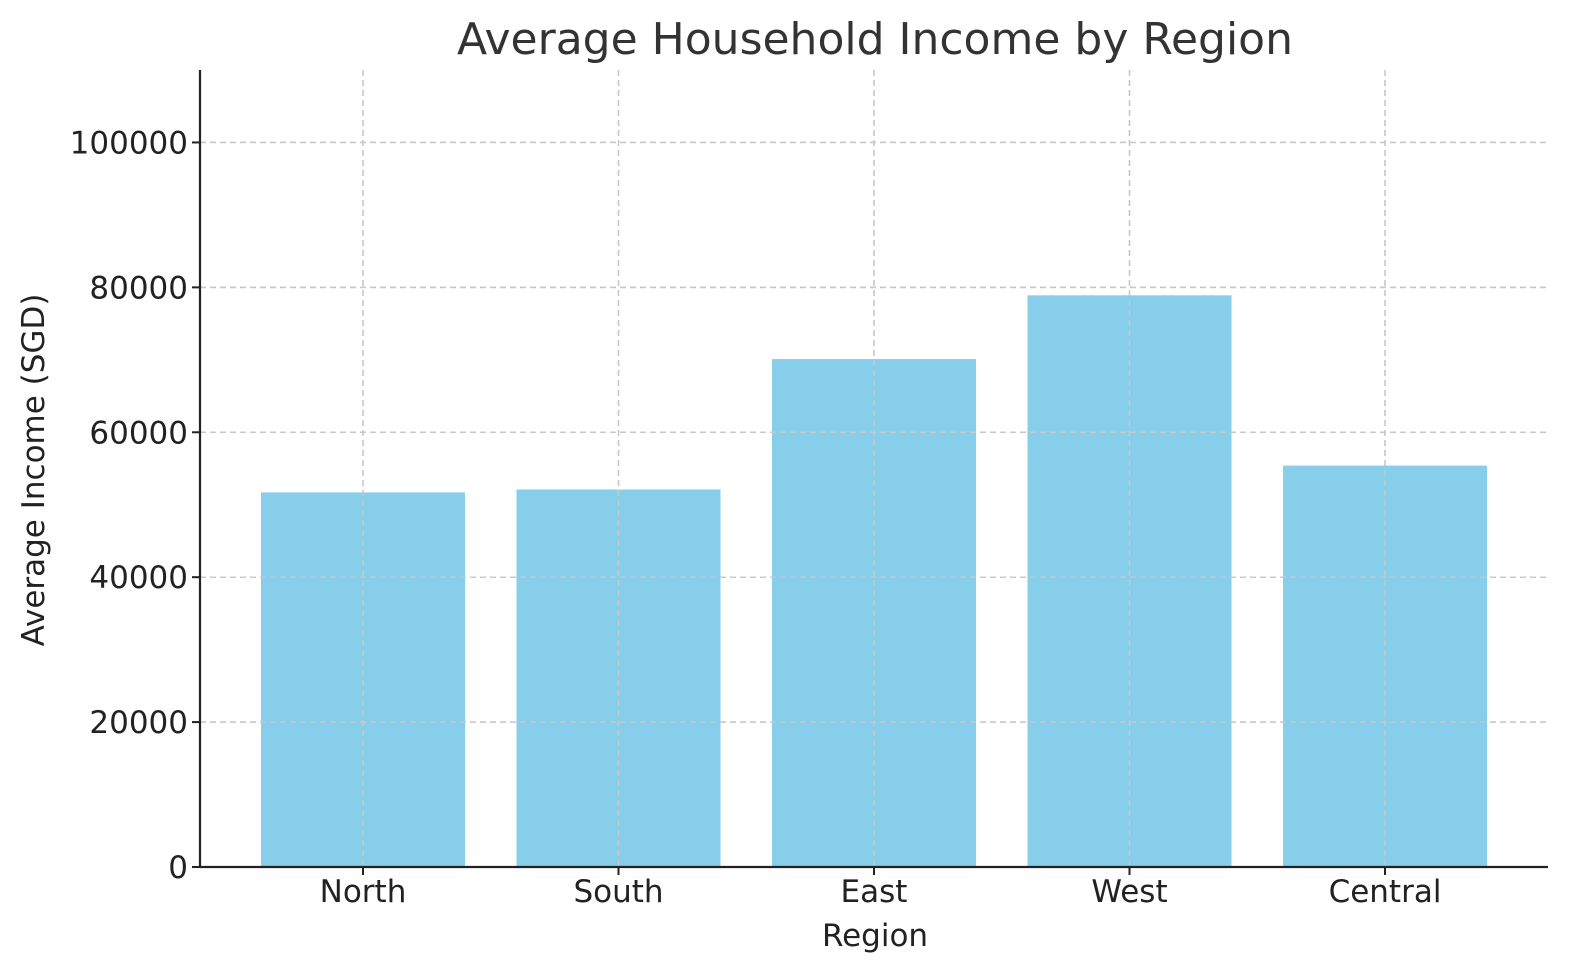 This screenshot has width=1580, height=980. What do you see at coordinates (618, 892) in the screenshot?
I see `x-tick-label: South` at bounding box center [618, 892].